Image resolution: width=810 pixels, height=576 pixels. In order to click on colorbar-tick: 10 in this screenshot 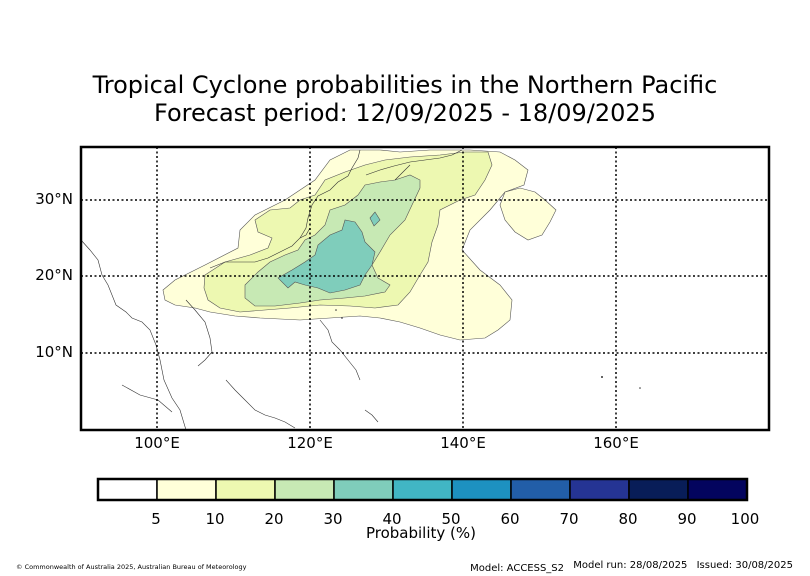, I will do `click(215, 519)`.